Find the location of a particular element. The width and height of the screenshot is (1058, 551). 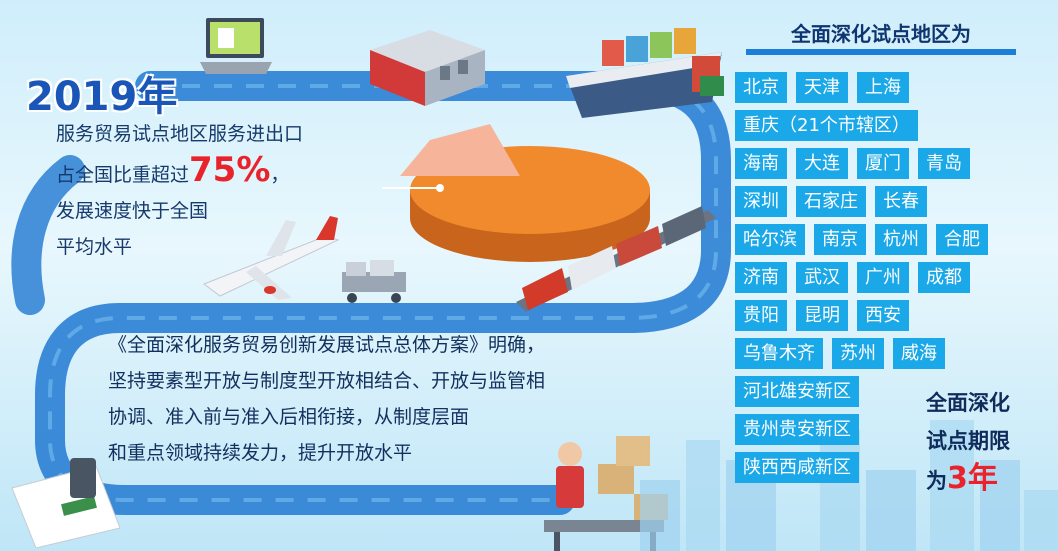

region-tag: 石家庄 is located at coordinates (831, 201).